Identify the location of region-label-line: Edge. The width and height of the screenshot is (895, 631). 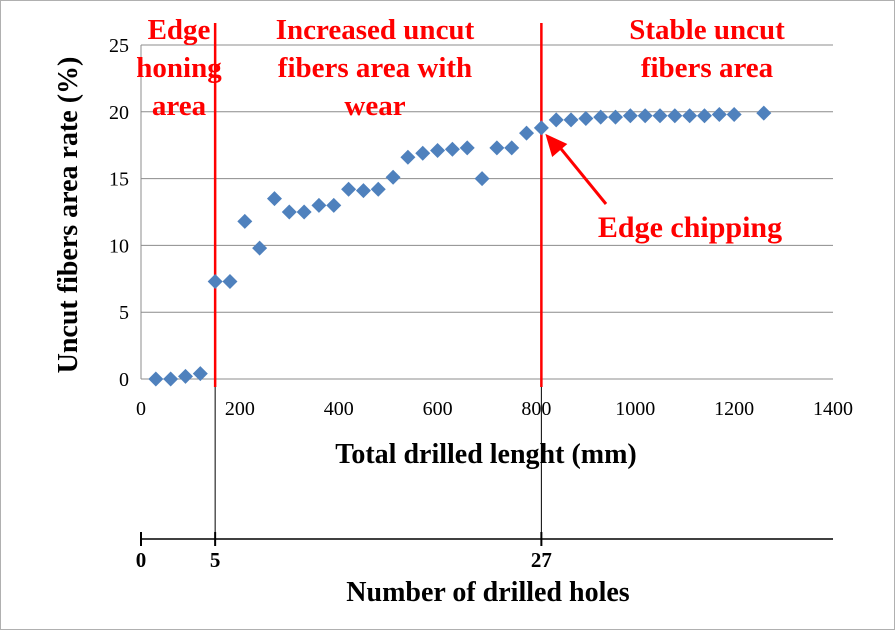
(179, 30).